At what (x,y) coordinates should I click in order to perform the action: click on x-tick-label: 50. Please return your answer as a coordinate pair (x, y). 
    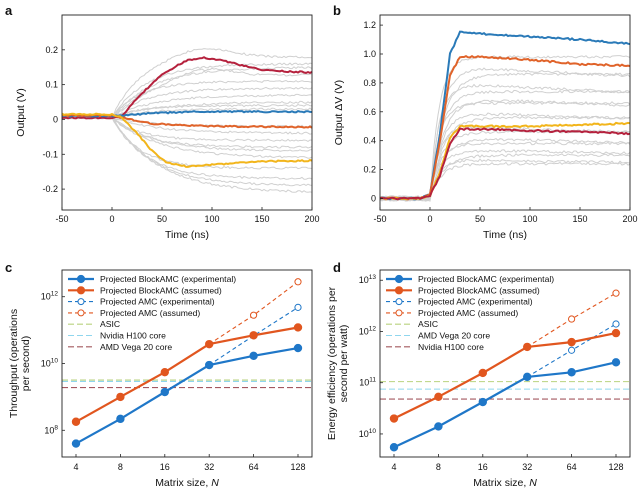
    Looking at the image, I should click on (162, 219).